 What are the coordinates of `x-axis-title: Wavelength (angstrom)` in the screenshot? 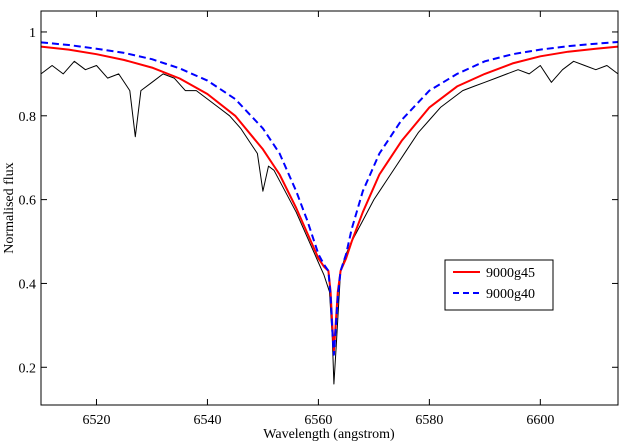 It's located at (329, 434).